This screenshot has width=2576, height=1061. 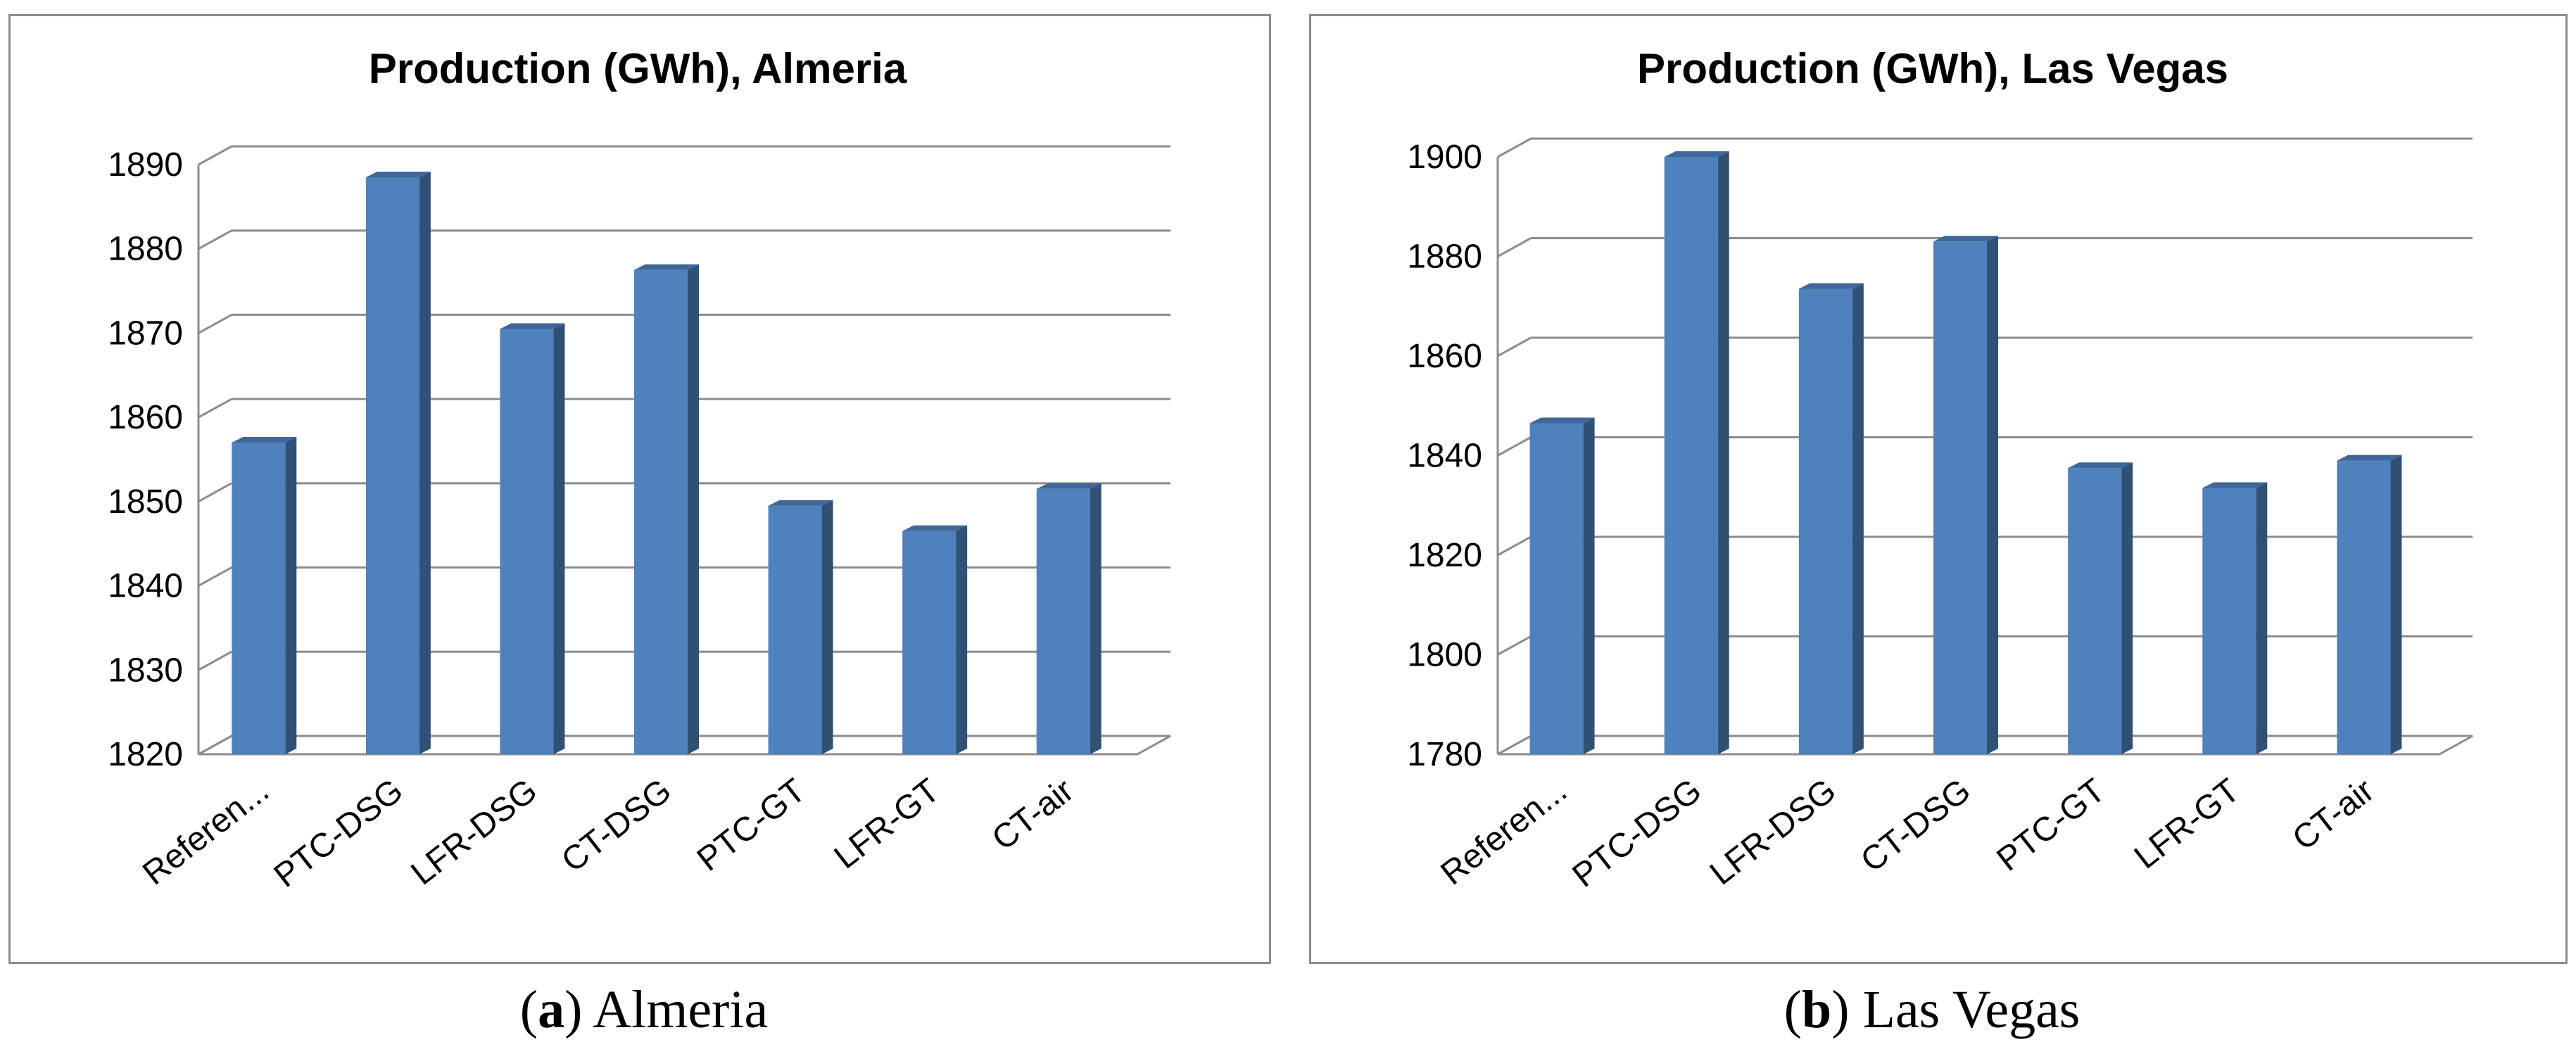 I want to click on chart-title: Production (GWh), Las Vegas, so click(x=1932, y=69).